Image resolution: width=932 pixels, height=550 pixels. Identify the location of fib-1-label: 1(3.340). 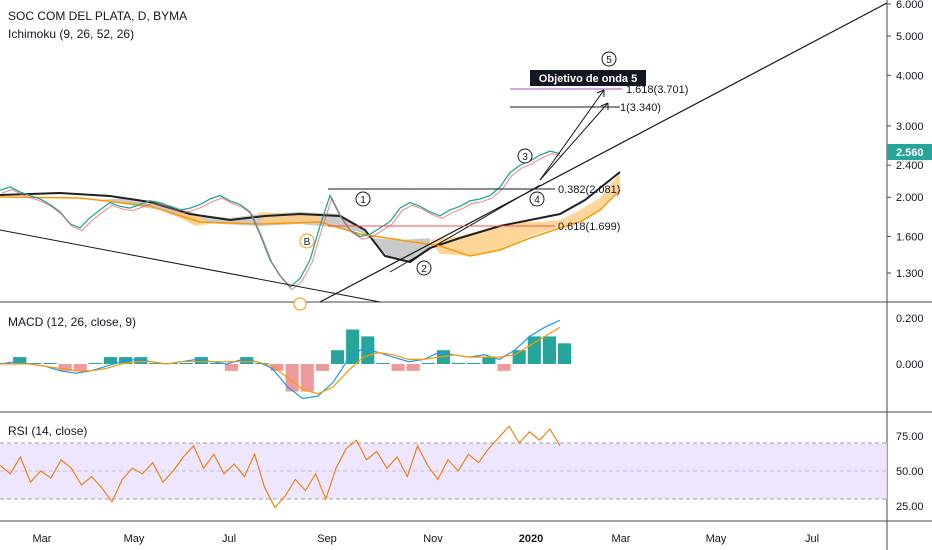
(640, 108).